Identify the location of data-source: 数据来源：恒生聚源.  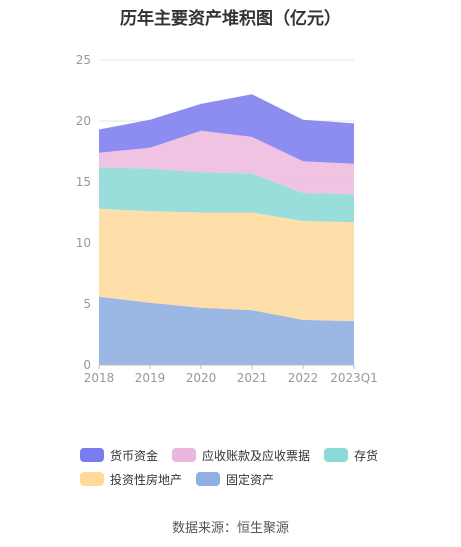
(230, 528).